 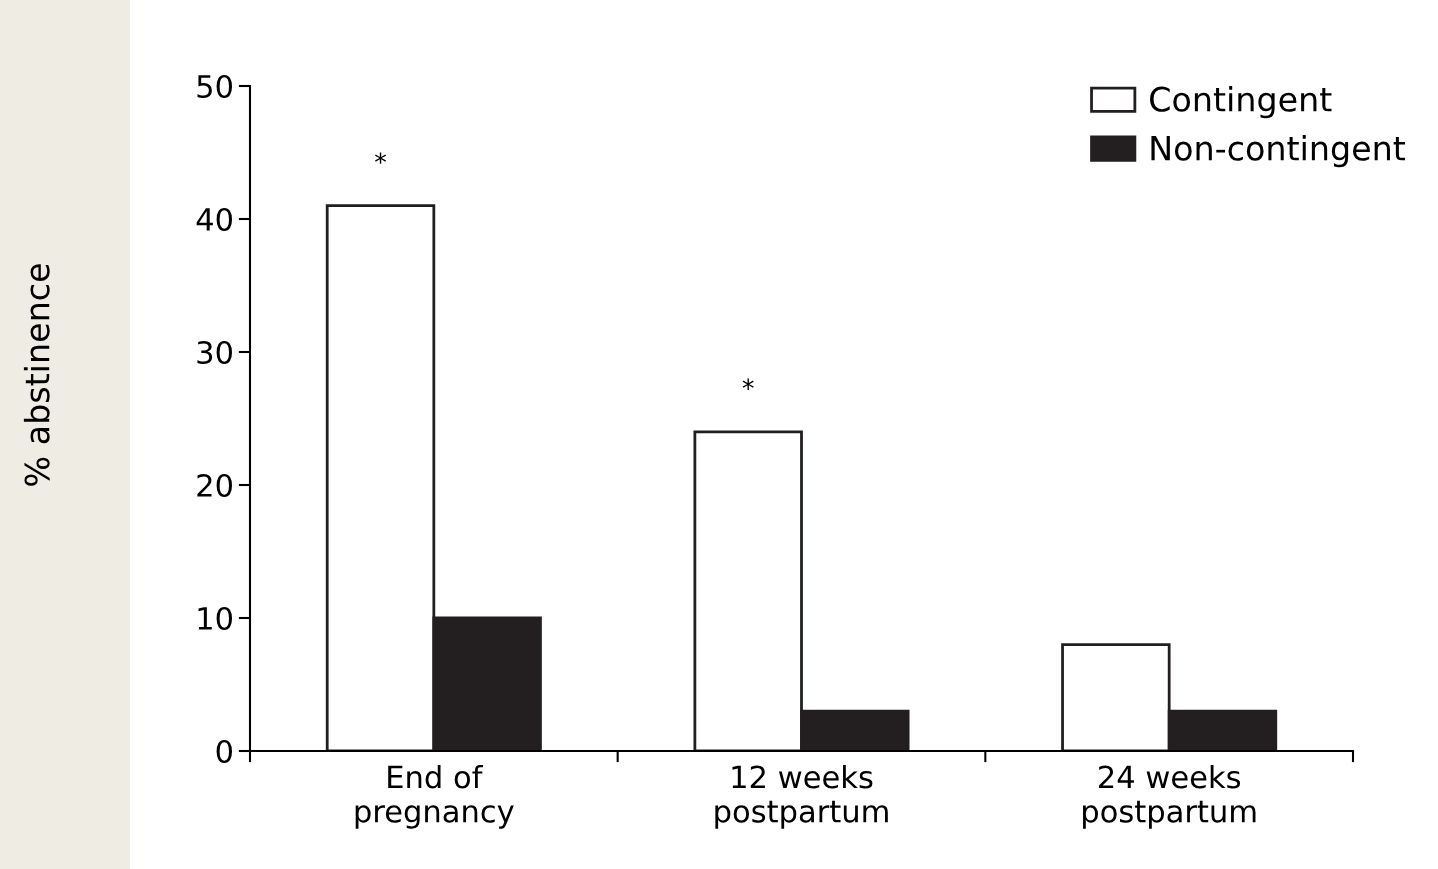 What do you see at coordinates (214, 485) in the screenshot?
I see `y-tick-label: 20` at bounding box center [214, 485].